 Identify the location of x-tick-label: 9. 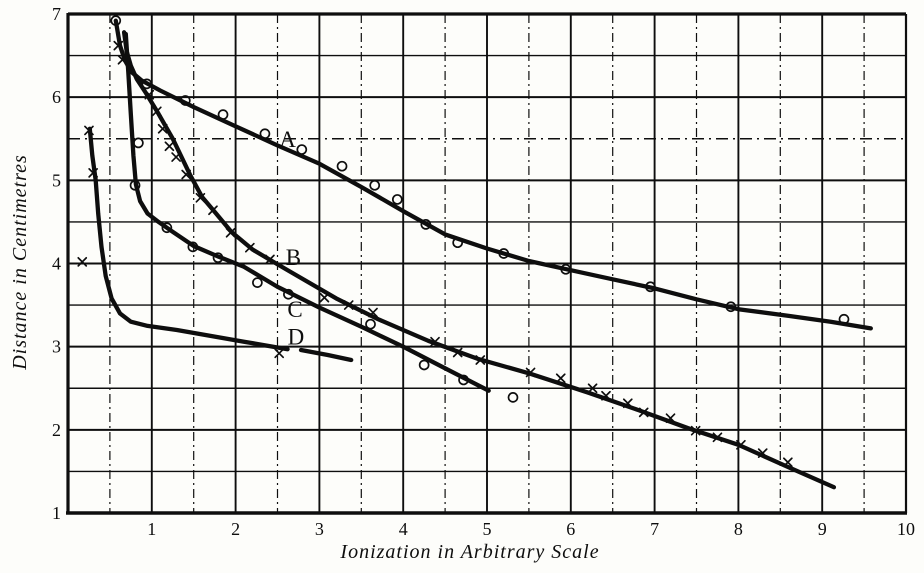
(822, 529).